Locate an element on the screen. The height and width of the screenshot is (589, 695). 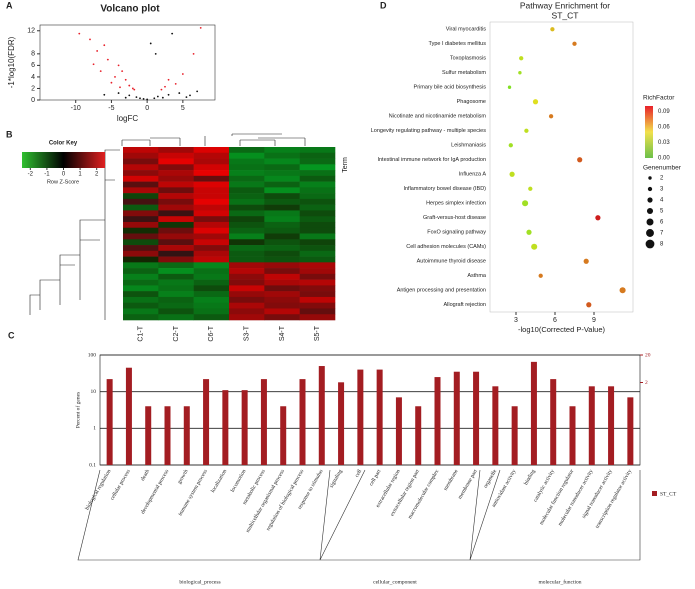
color-bar is located at coordinates (649, 132).